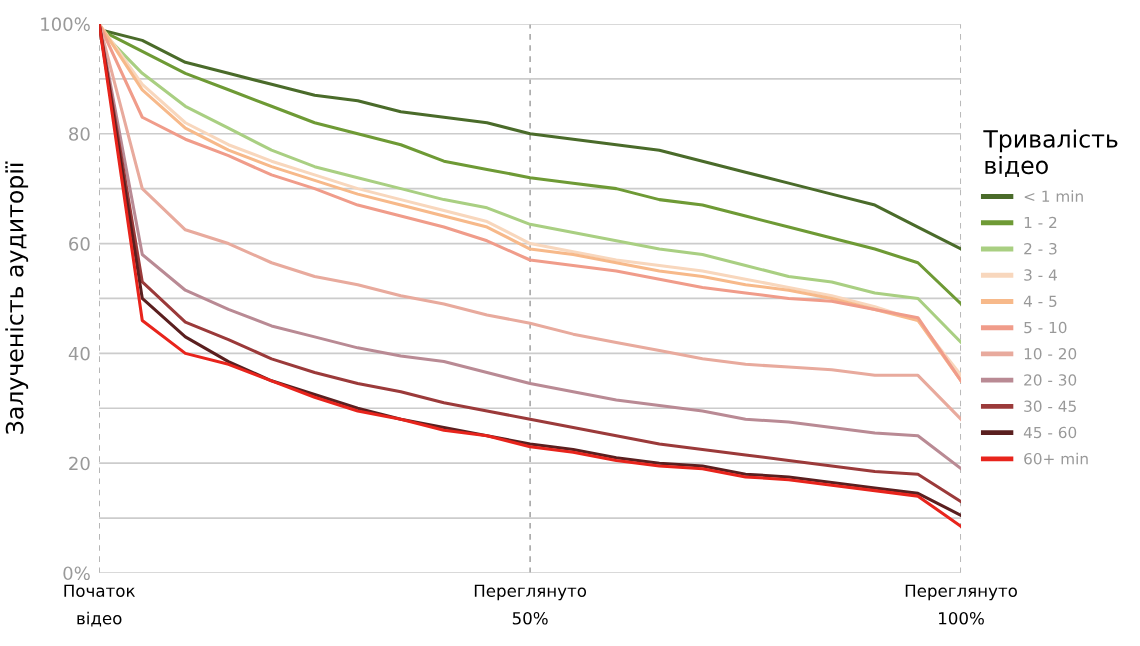 The width and height of the screenshot is (1140, 646). I want to click on legend-title: Тривалість відео, so click(1050, 153).